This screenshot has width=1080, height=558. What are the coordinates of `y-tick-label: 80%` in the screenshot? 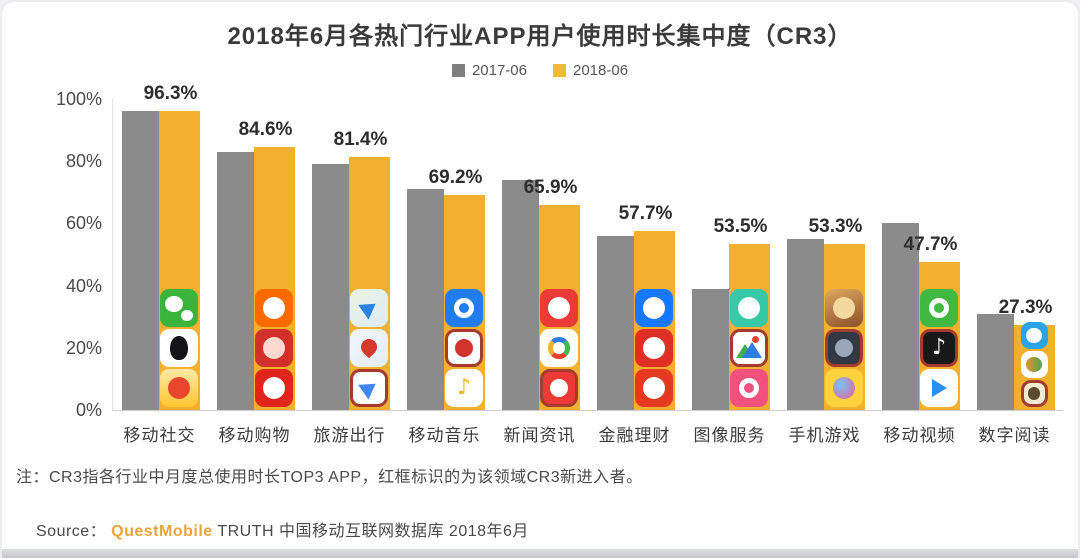 It's located at (83, 161).